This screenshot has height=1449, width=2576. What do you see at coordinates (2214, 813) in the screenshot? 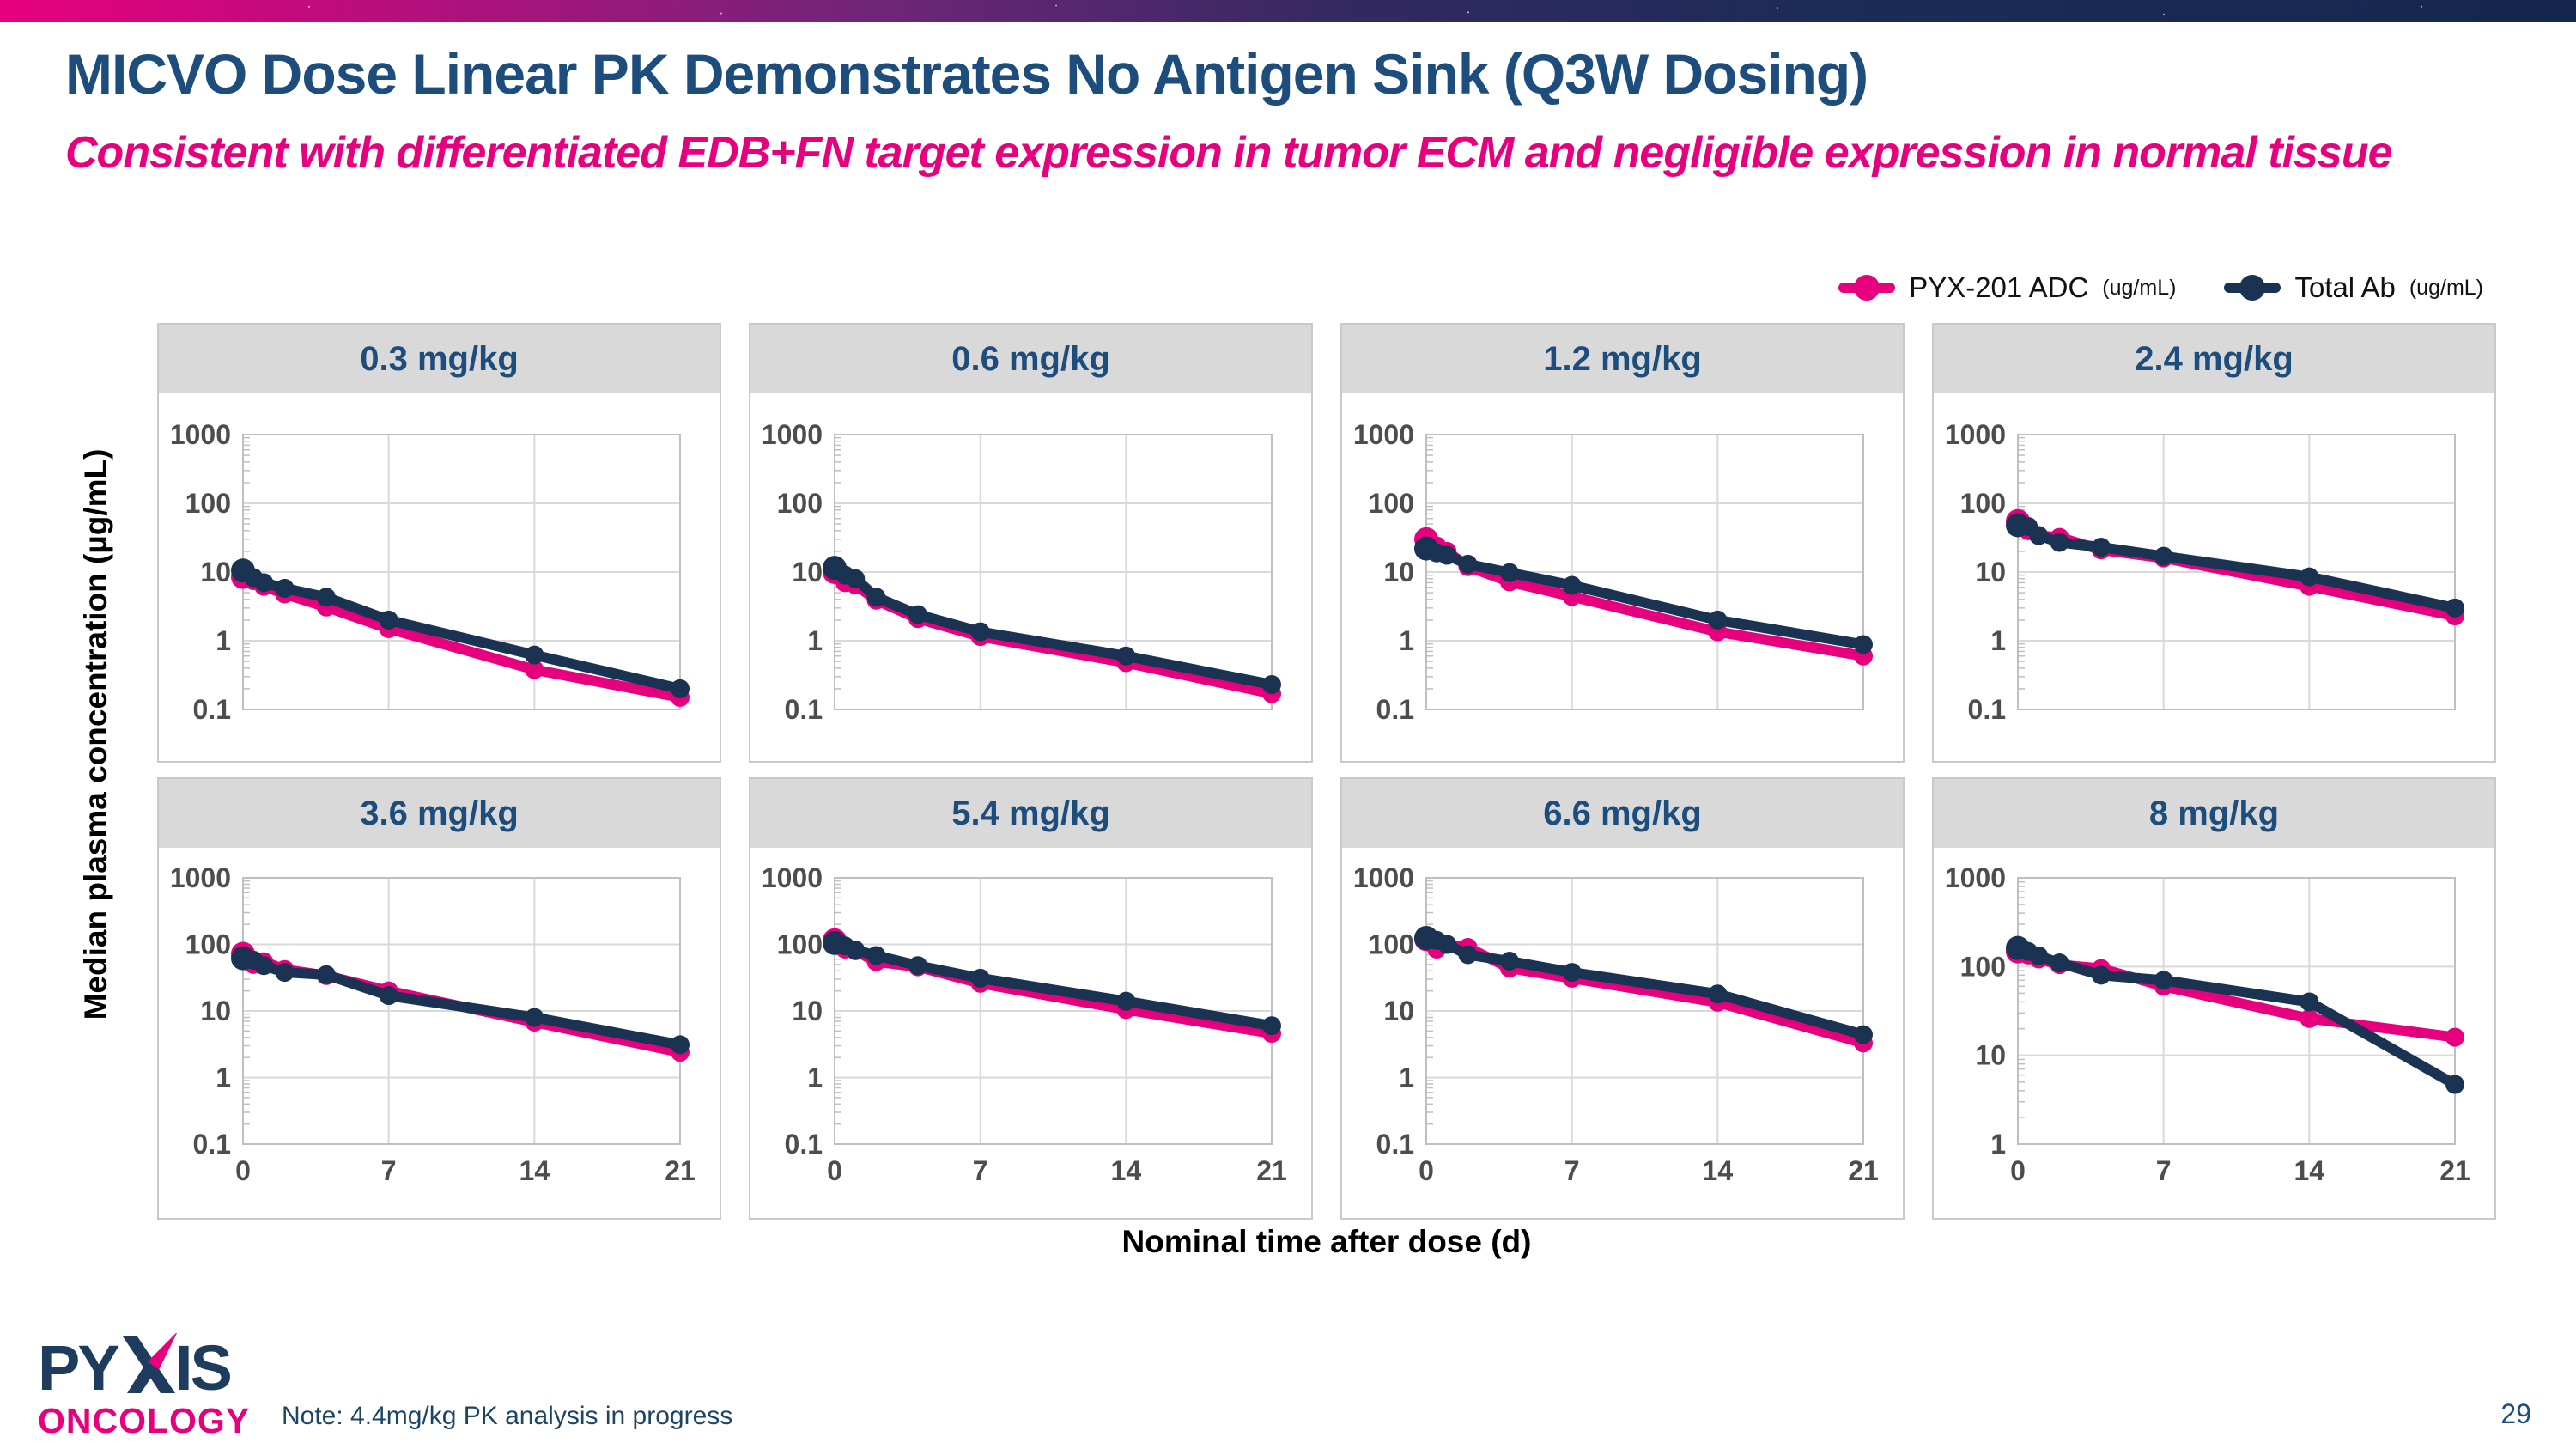
I see `chart-title: 8 mg/kg` at bounding box center [2214, 813].